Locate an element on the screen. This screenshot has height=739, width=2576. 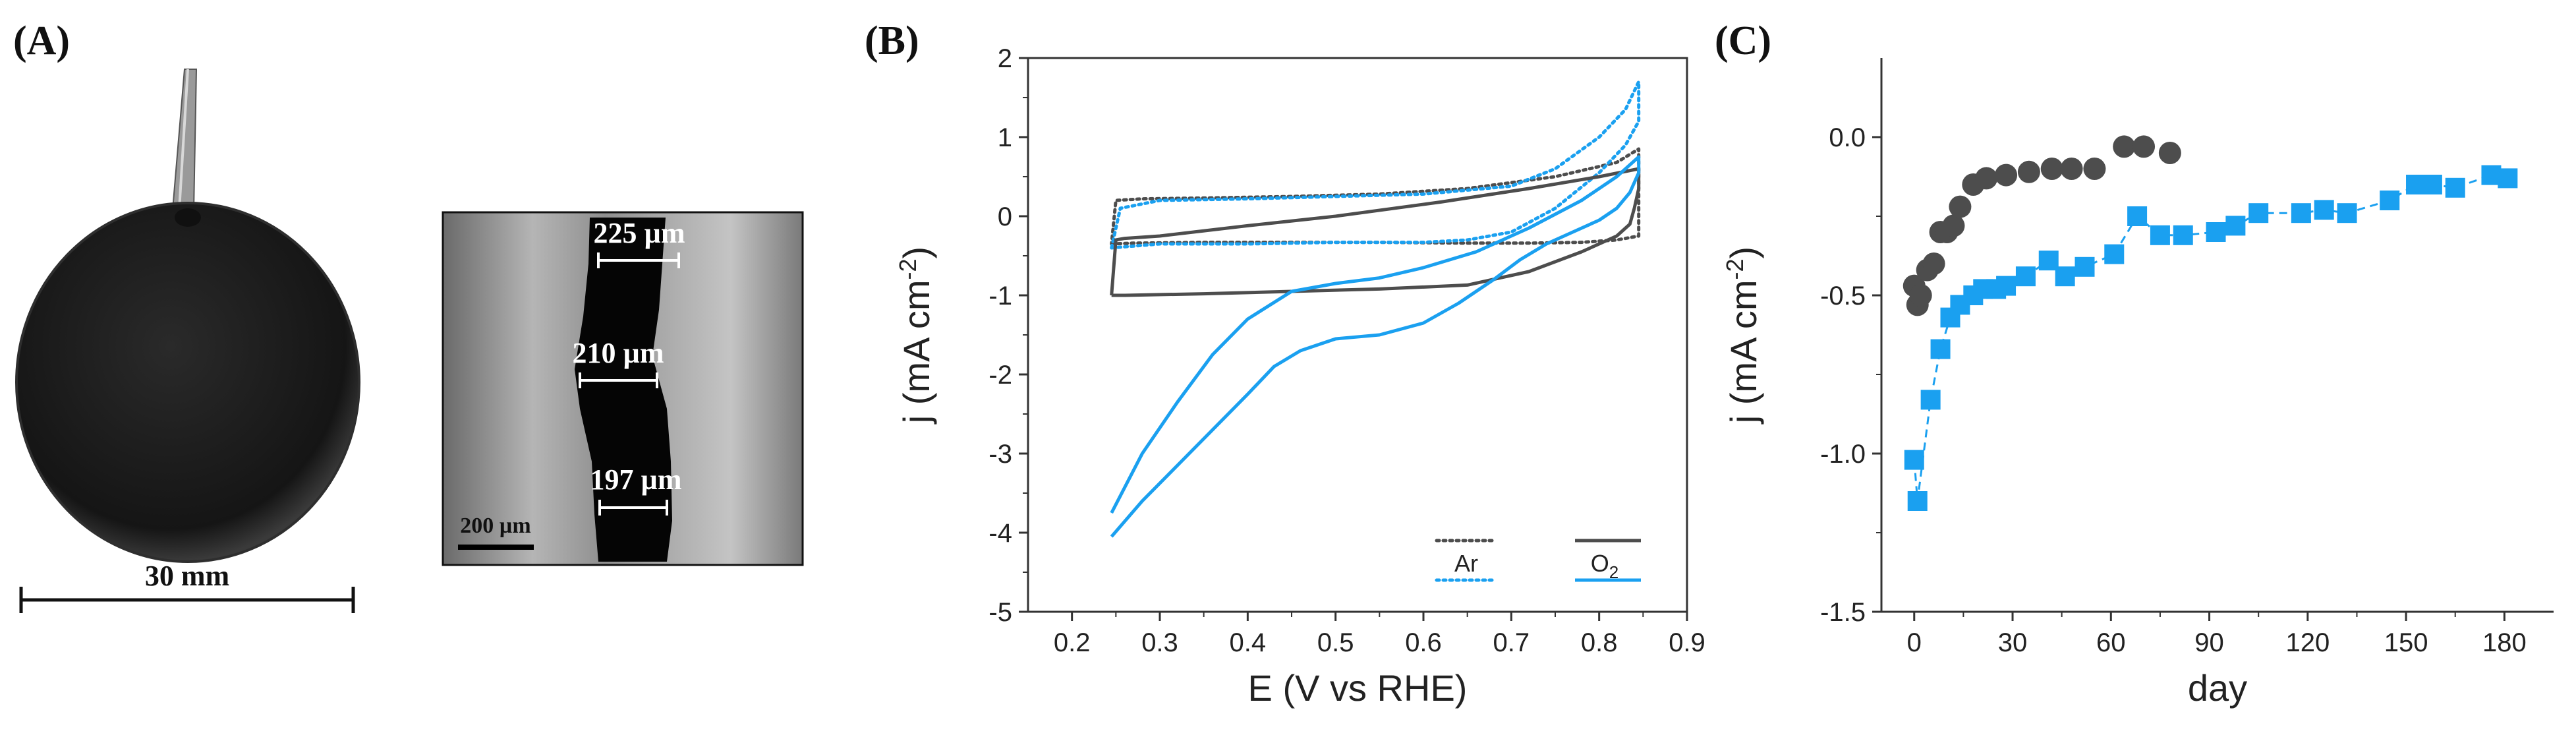
cv-curves is located at coordinates (1375, 309).